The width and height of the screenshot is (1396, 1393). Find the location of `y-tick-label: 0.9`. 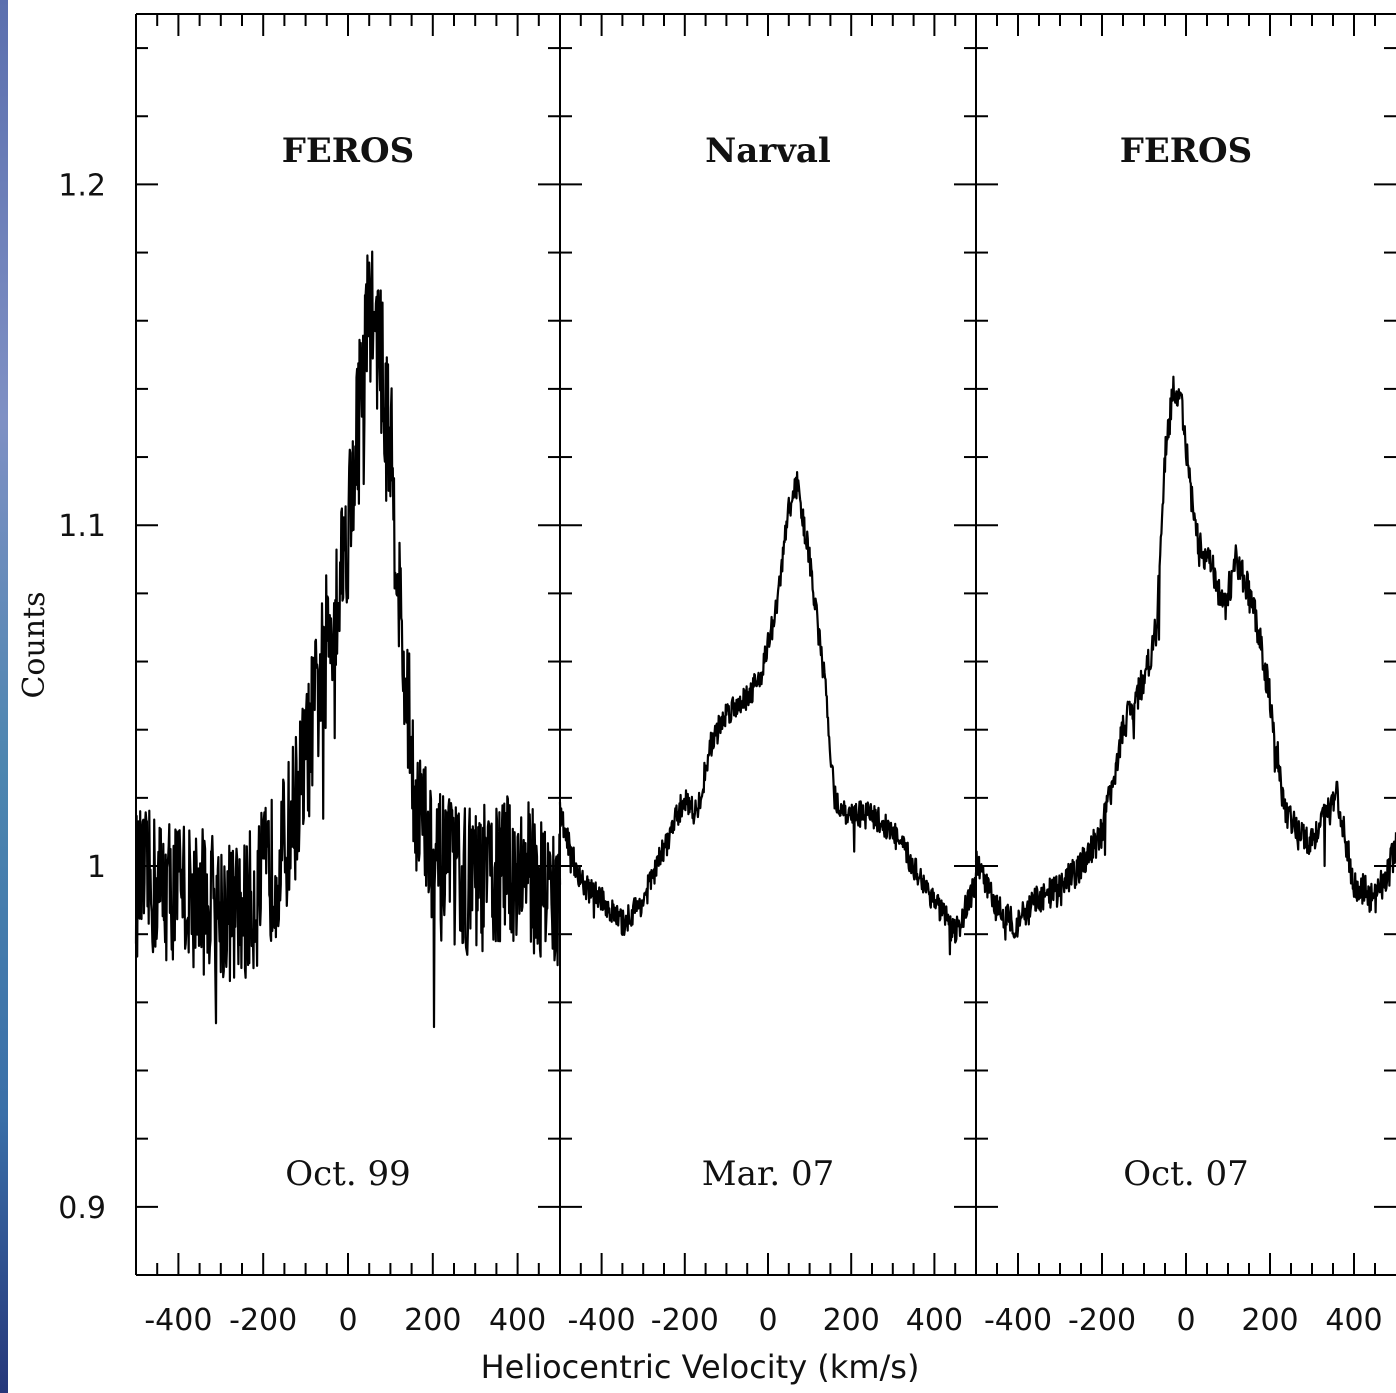

y-tick-label: 0.9 is located at coordinates (82, 1208).